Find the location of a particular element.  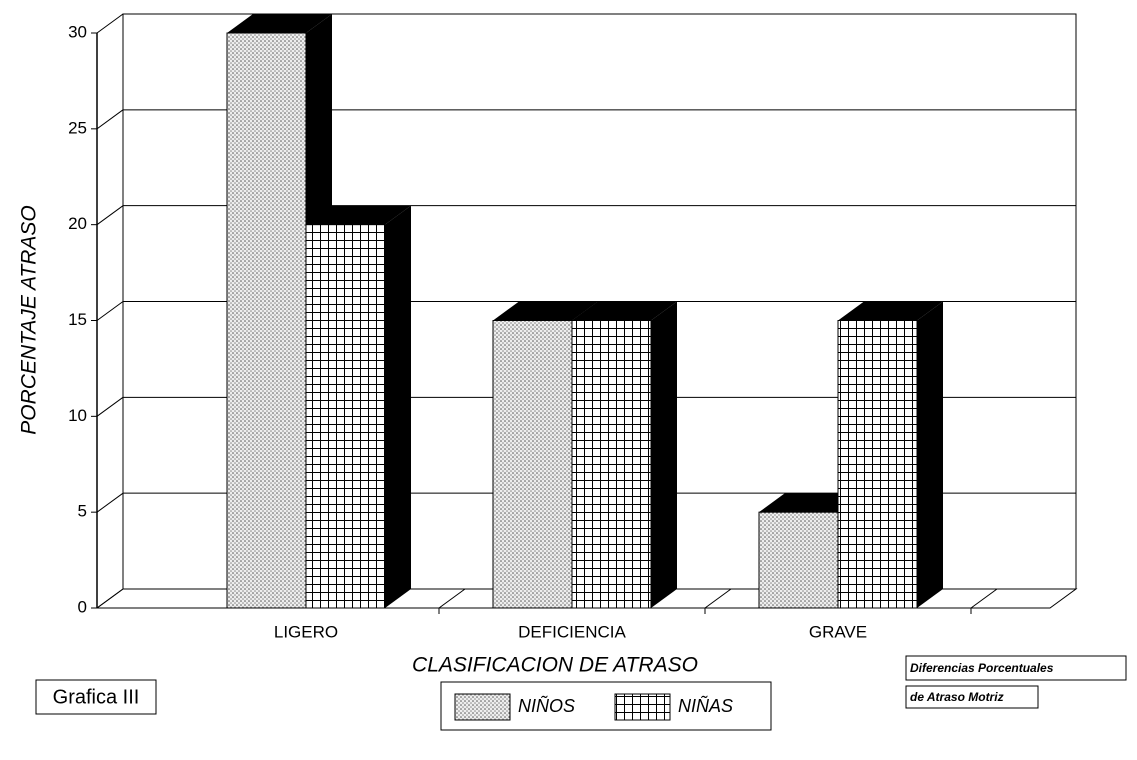

legend-box is located at coordinates (606, 706).